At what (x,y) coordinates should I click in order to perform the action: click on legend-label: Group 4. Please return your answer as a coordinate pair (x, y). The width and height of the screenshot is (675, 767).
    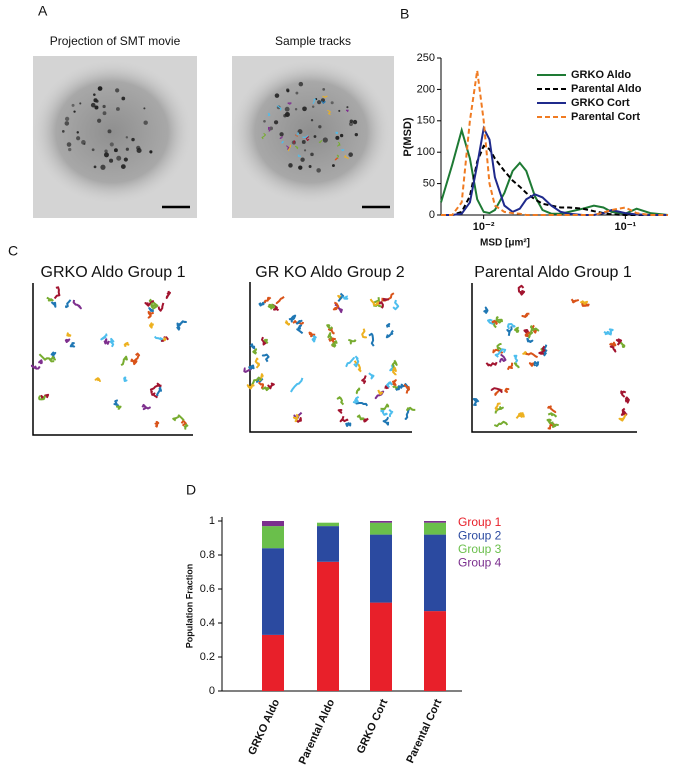
    Looking at the image, I should click on (480, 563).